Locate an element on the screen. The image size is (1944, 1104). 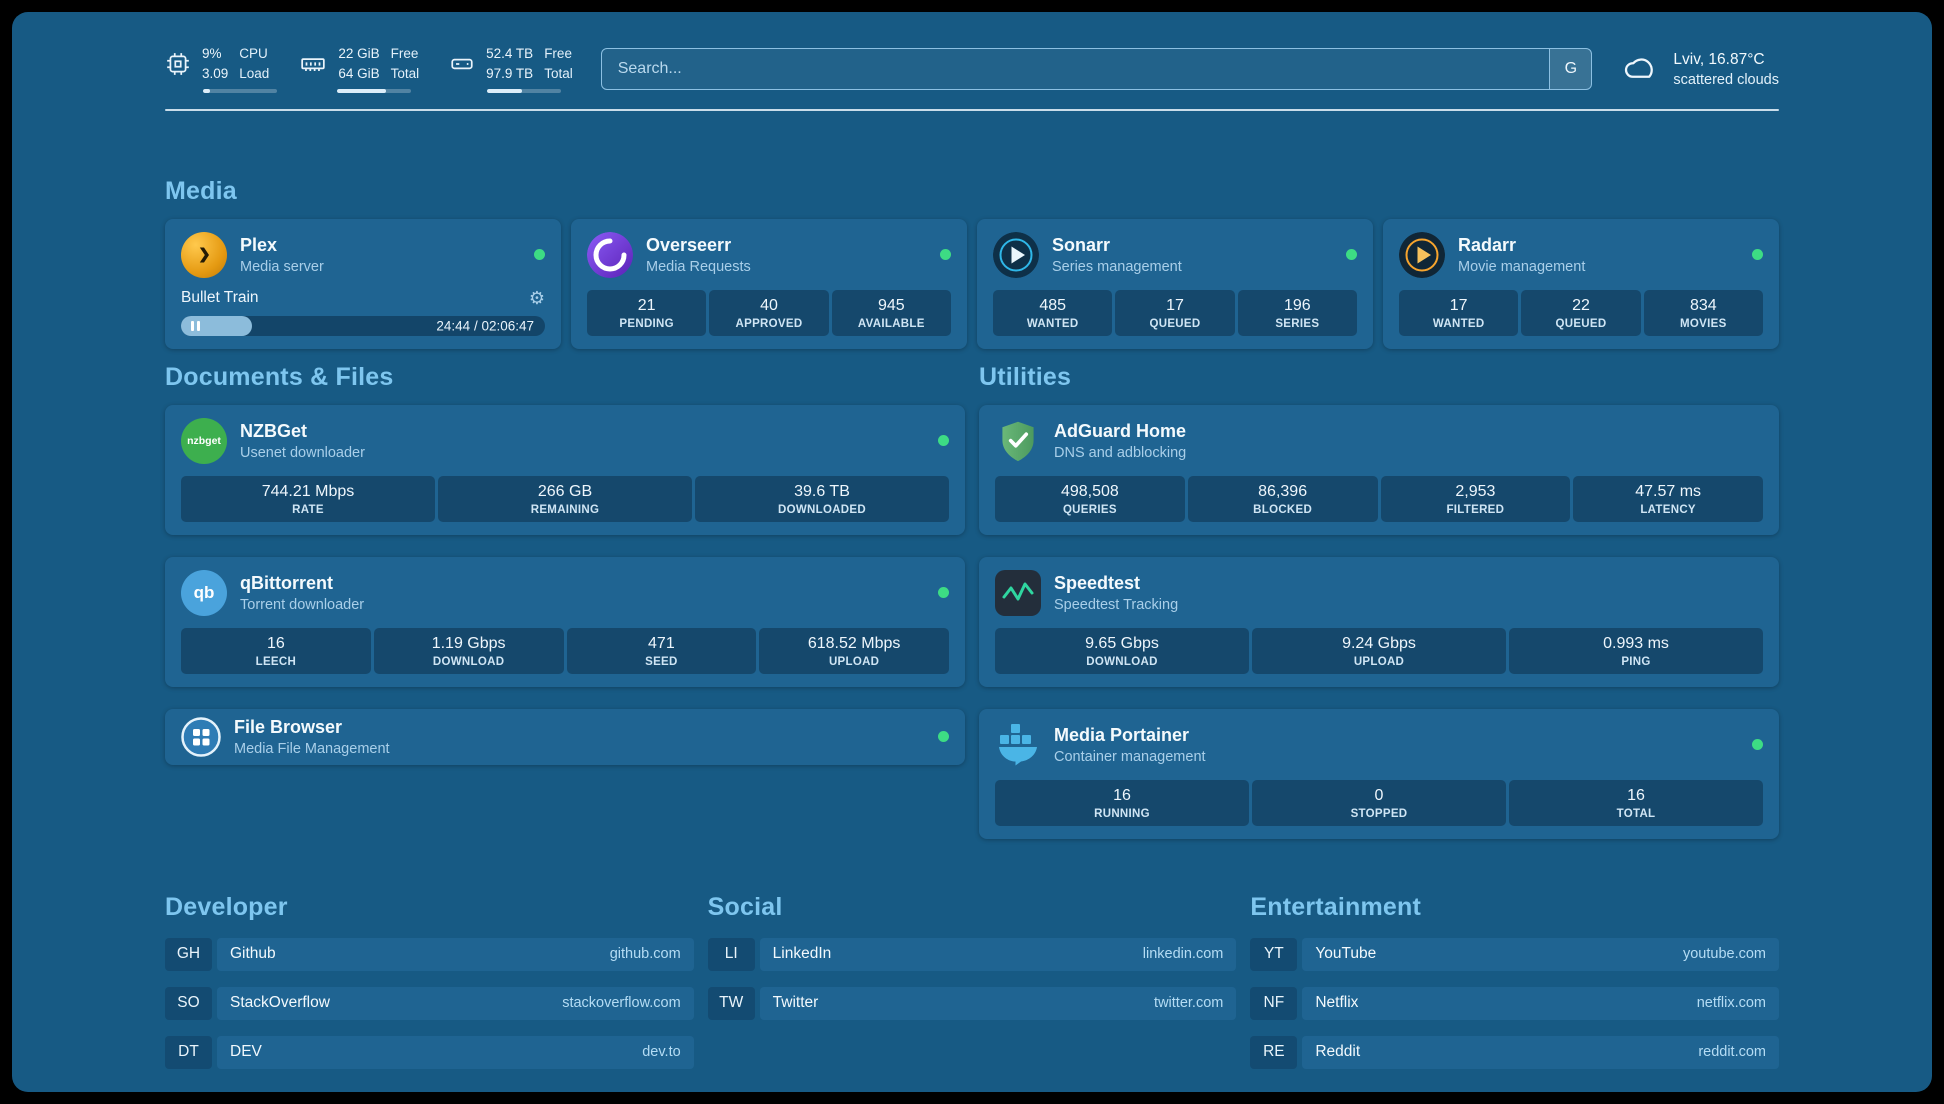
app-title: AdGuard Home is located at coordinates (1120, 430).